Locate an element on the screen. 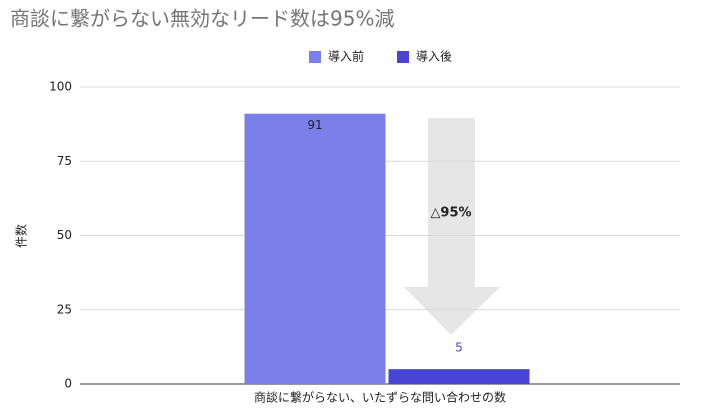  y-axis-label: 件数 is located at coordinates (21, 236).